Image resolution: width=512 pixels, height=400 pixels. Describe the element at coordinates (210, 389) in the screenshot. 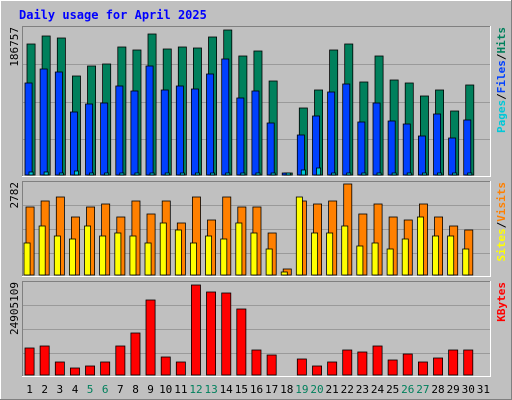

I see `x-tick-label: 13` at that location.